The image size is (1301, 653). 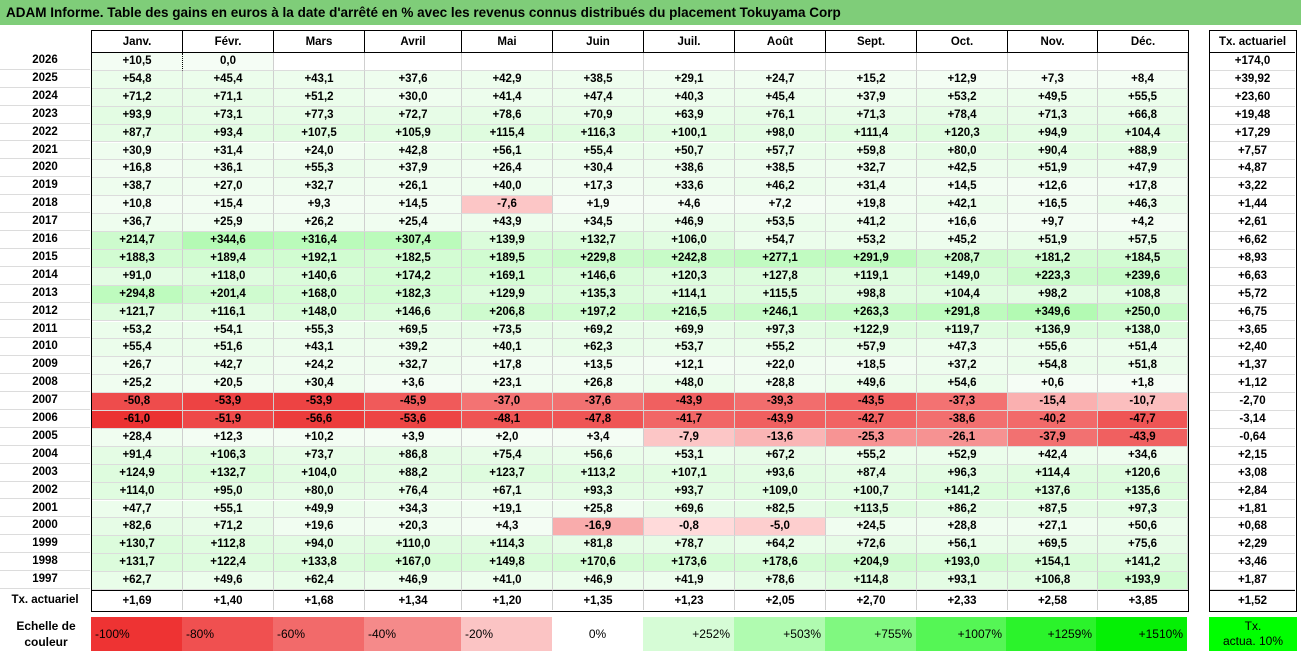 I want to click on table-cell: +46,9, so click(x=413, y=581).